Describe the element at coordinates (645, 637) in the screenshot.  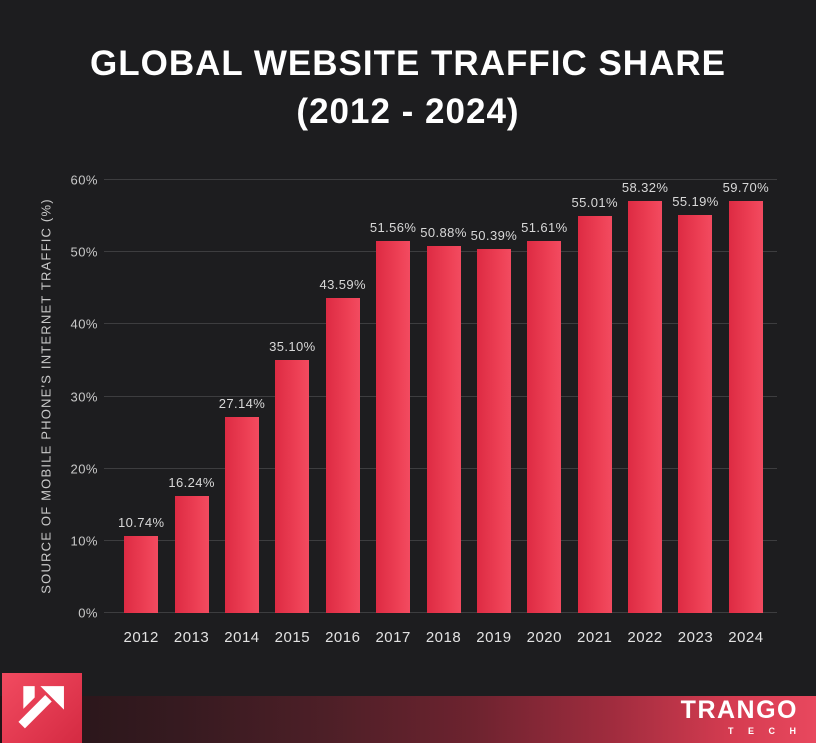
I see `x-tick-label-2022: 2022` at that location.